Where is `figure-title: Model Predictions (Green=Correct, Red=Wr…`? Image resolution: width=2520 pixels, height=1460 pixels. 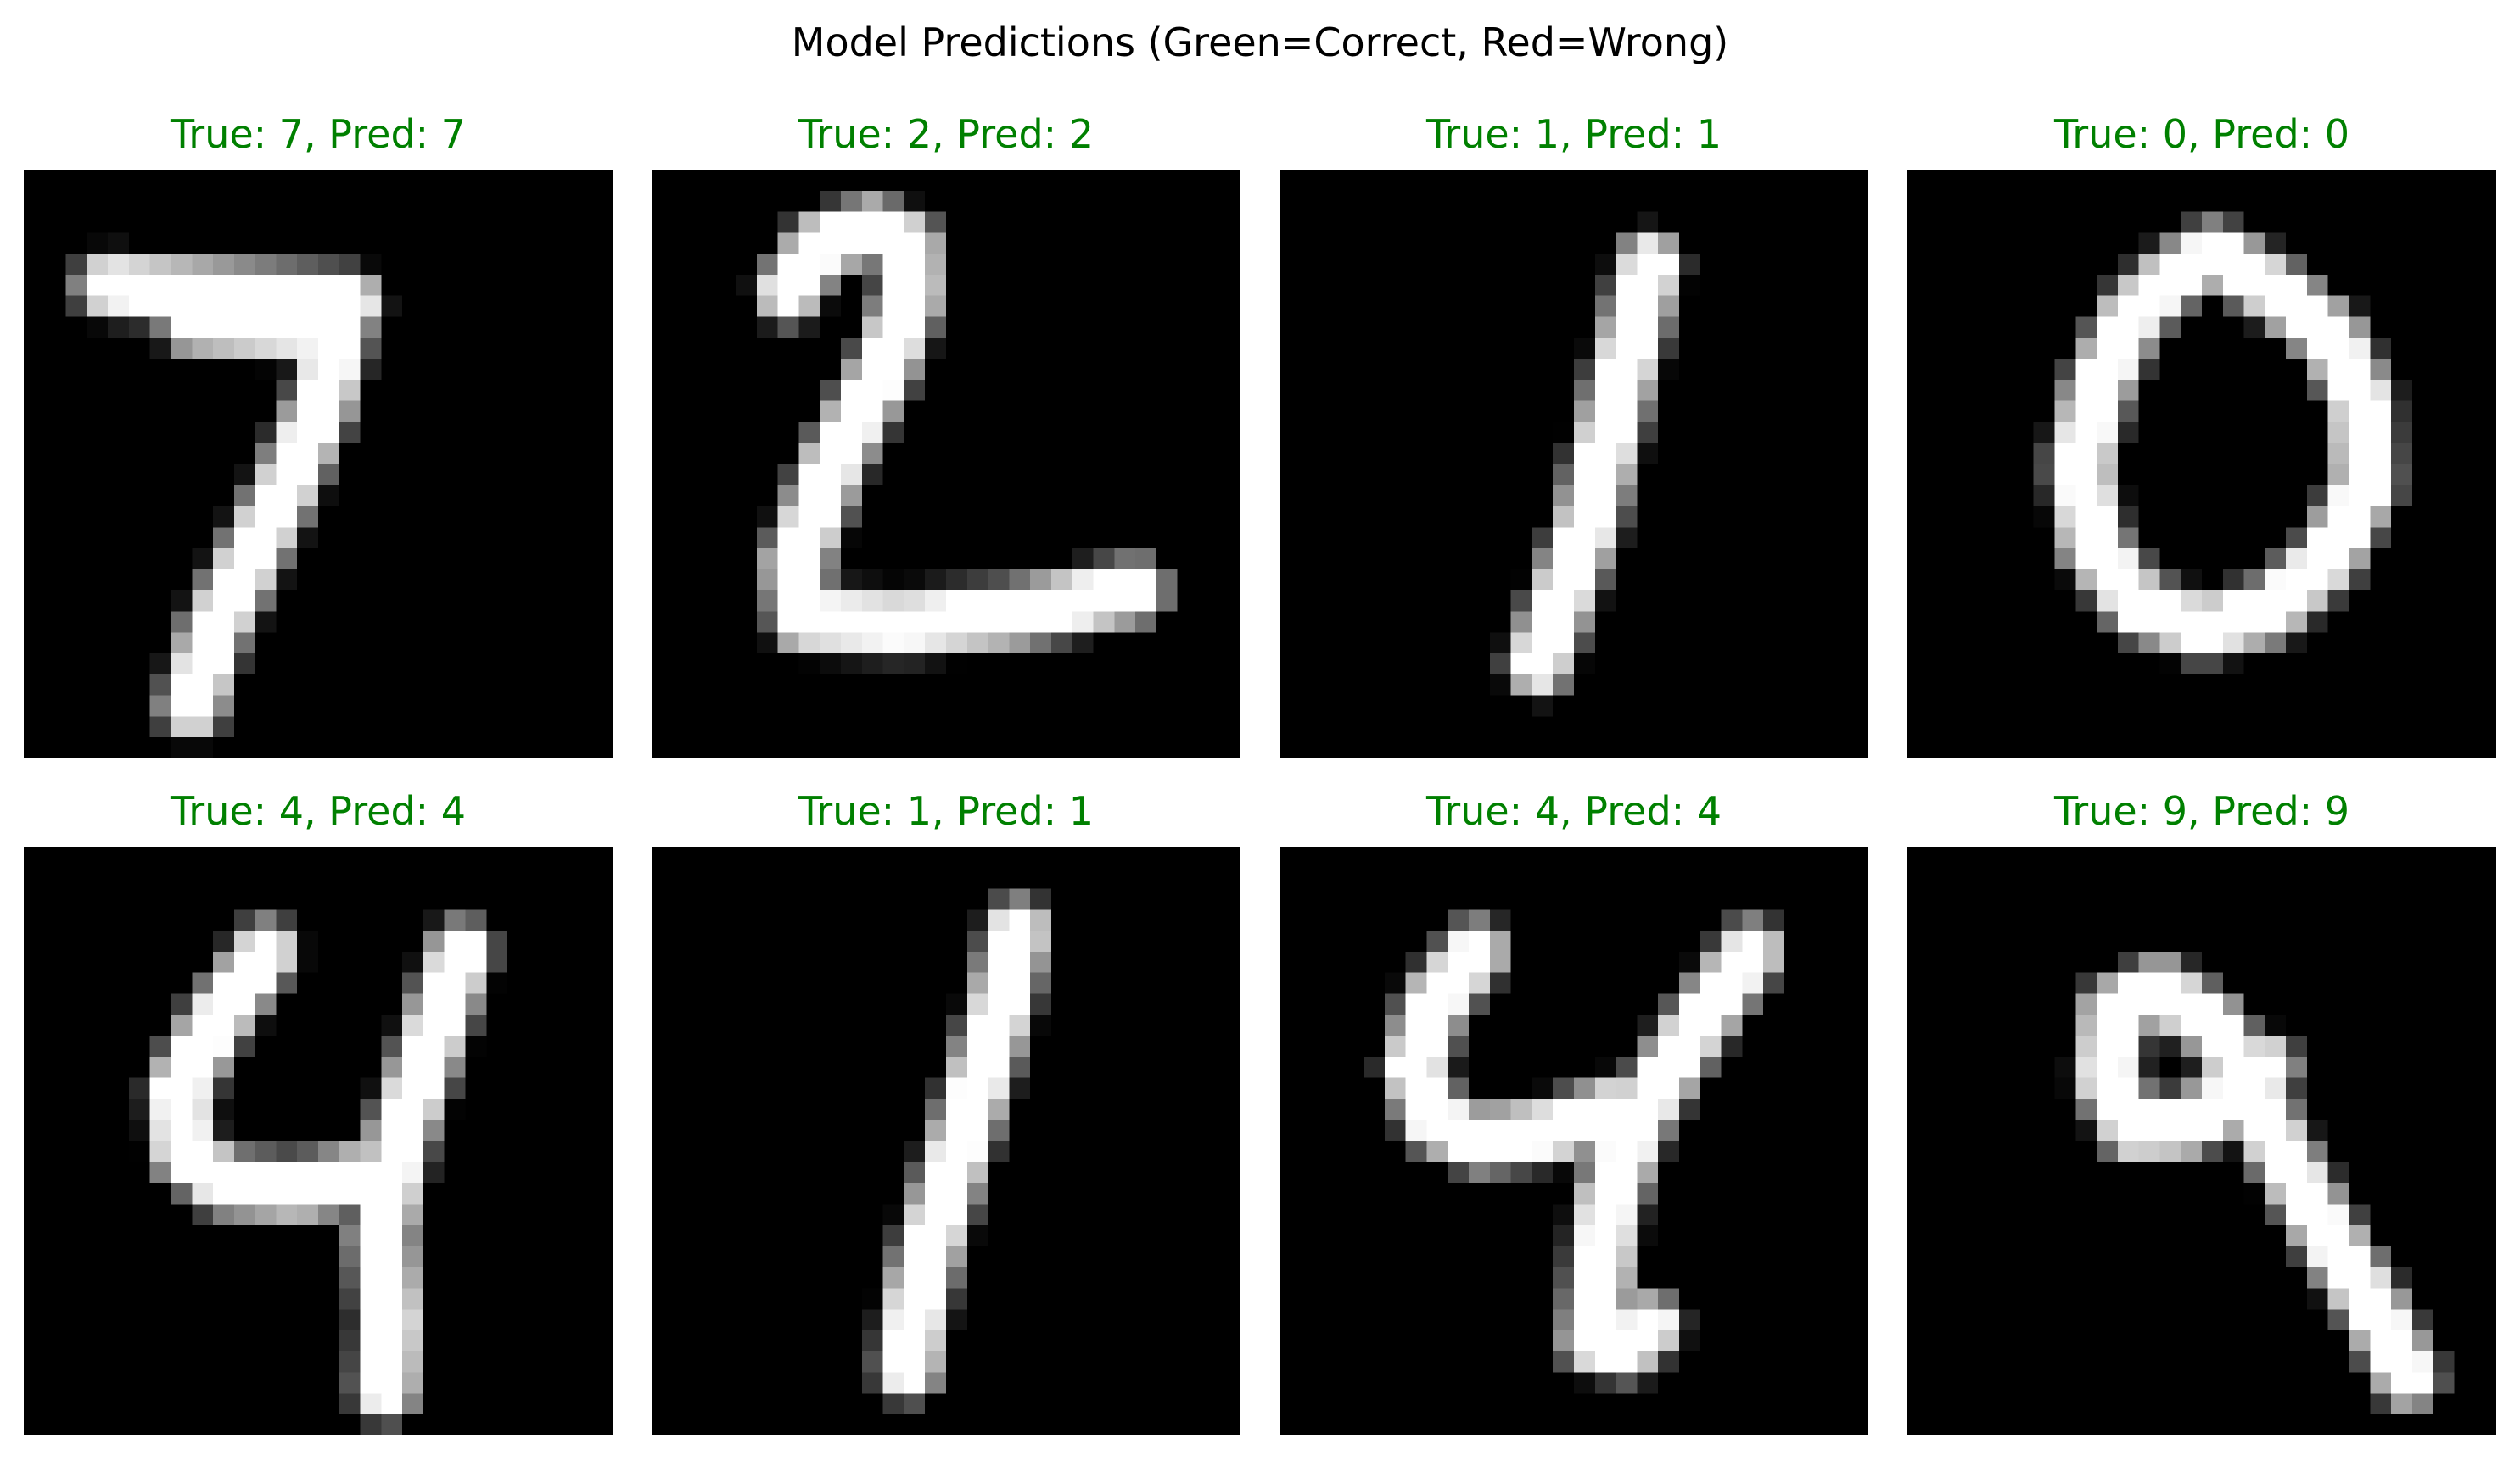 figure-title: Model Predictions (Green=Correct, Red=Wr… is located at coordinates (1260, 42).